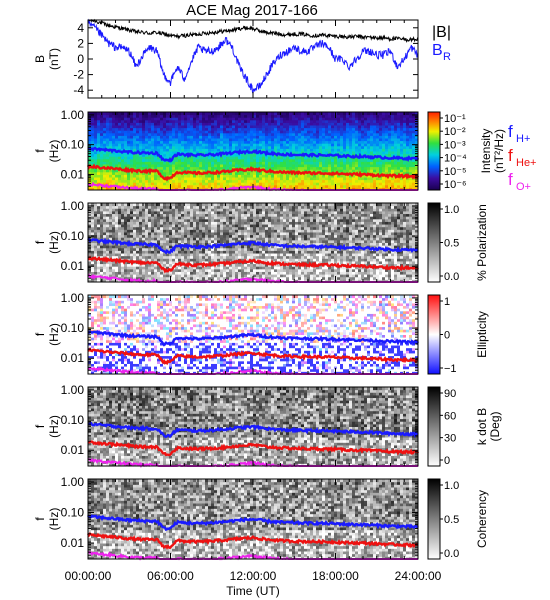 The height and width of the screenshot is (600, 550). Describe the element at coordinates (73, 482) in the screenshot. I see `coherency-ytick-label: 1.00` at that location.